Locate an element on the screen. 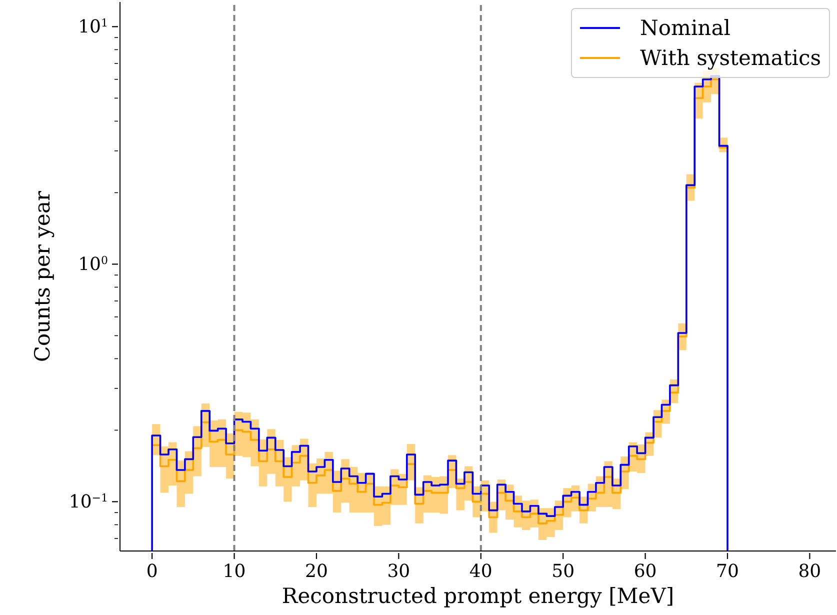  y-tick-label: 10$^{−1}$ is located at coordinates (88, 502).